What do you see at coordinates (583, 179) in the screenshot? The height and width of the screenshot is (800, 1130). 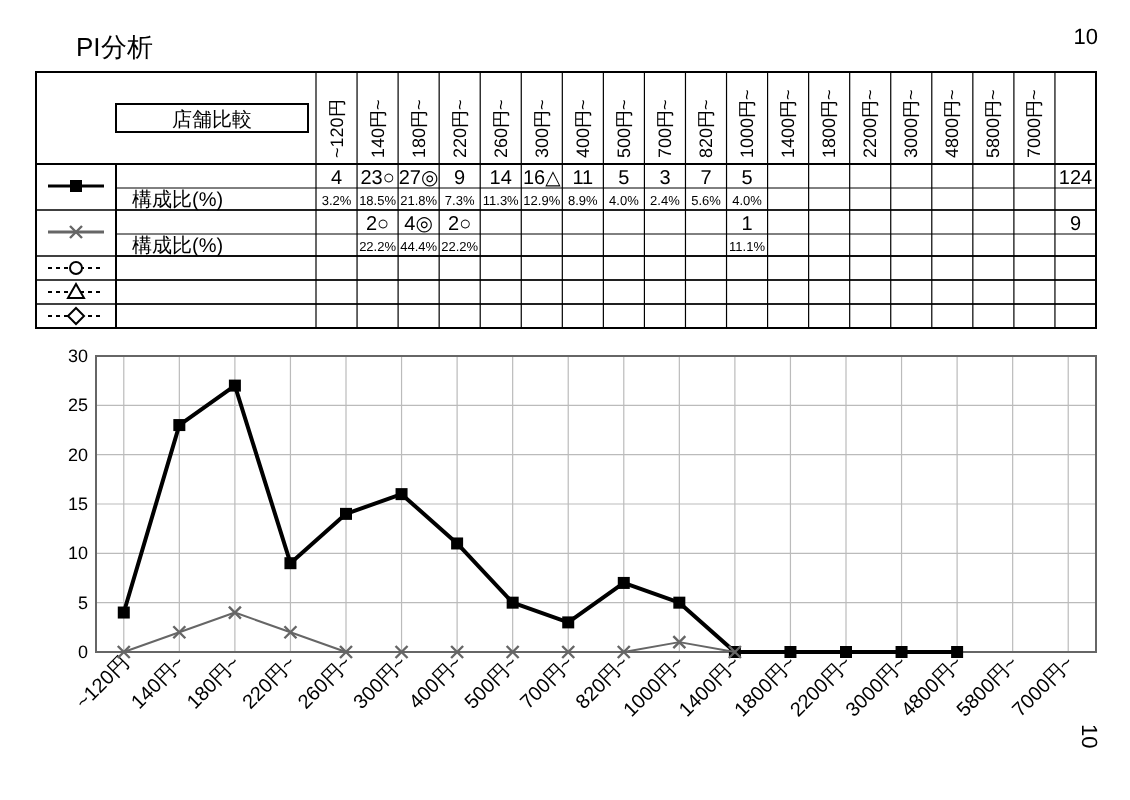 I see `text: 11` at bounding box center [583, 179].